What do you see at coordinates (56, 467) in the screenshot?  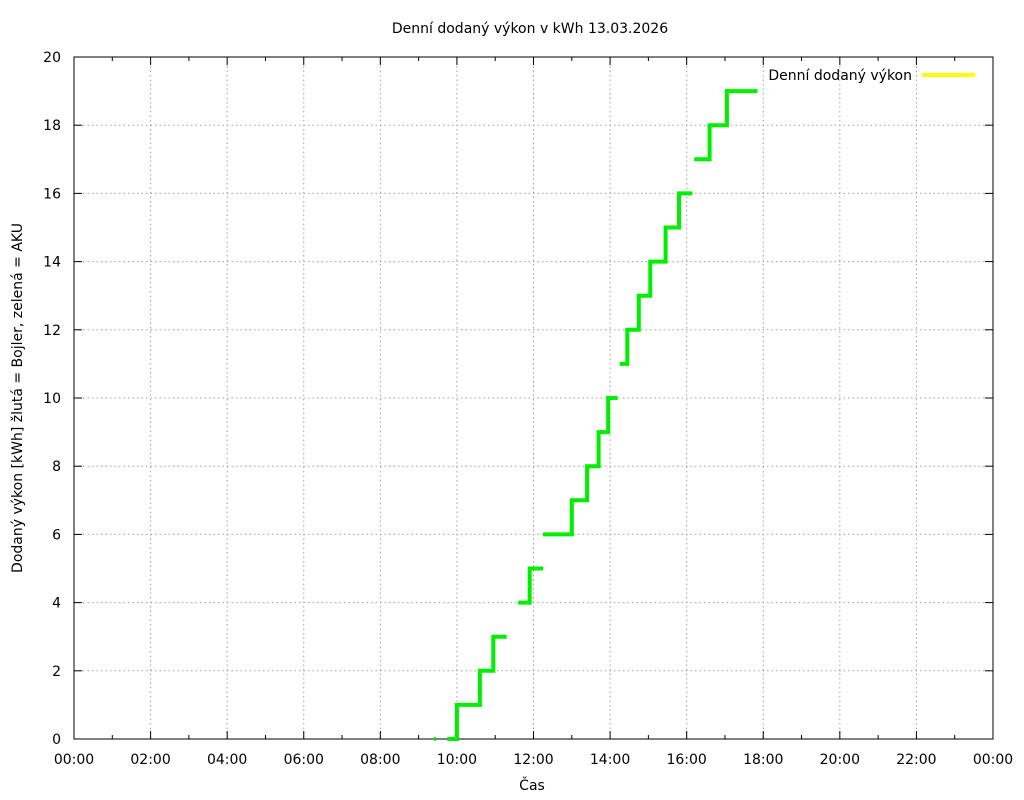 I see `y-tick-label: 8` at bounding box center [56, 467].